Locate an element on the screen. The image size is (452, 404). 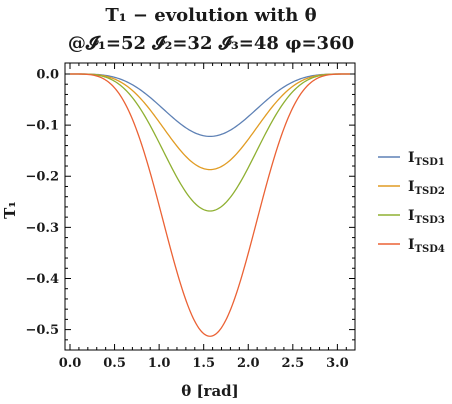
y-tick-label: −0.1 is located at coordinates (42, 126).